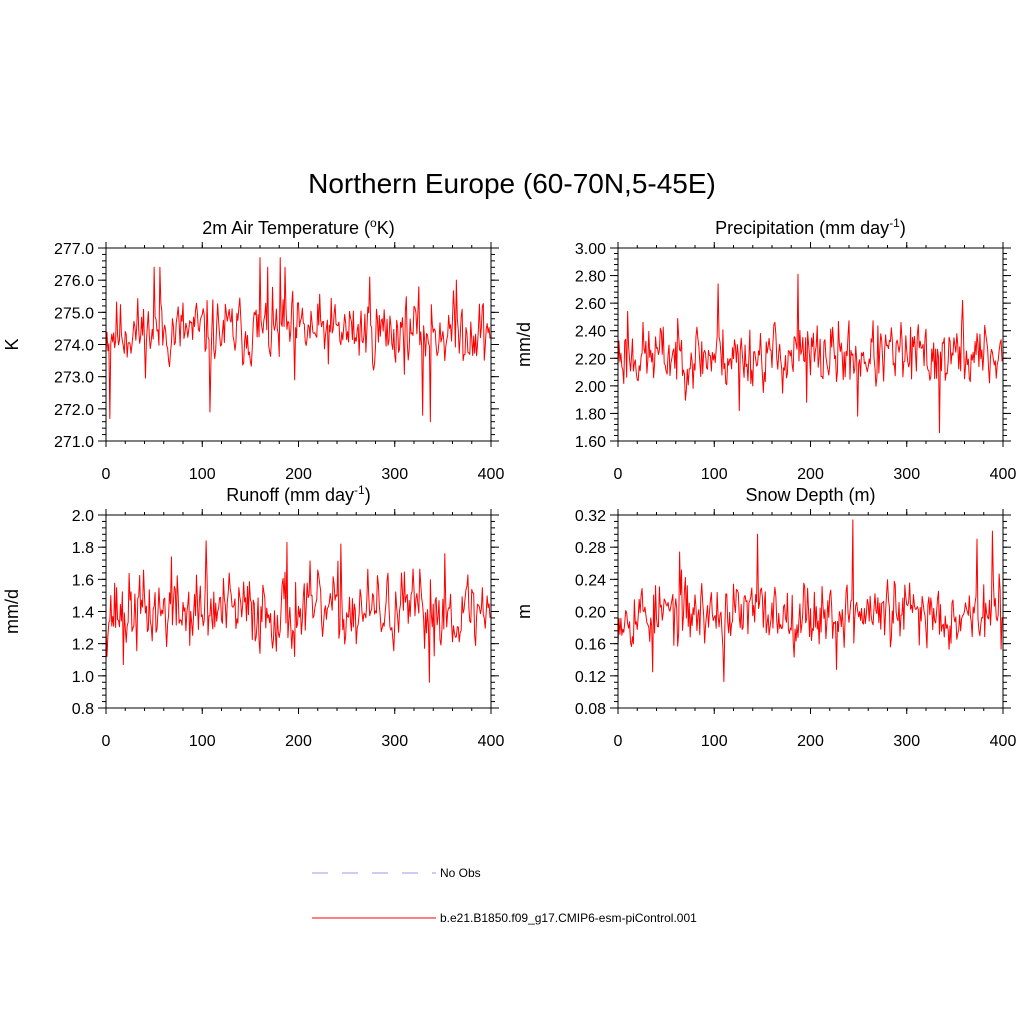 The height and width of the screenshot is (1024, 1024). What do you see at coordinates (590, 580) in the screenshot?
I see `y-tick-label: 0.24` at bounding box center [590, 580].